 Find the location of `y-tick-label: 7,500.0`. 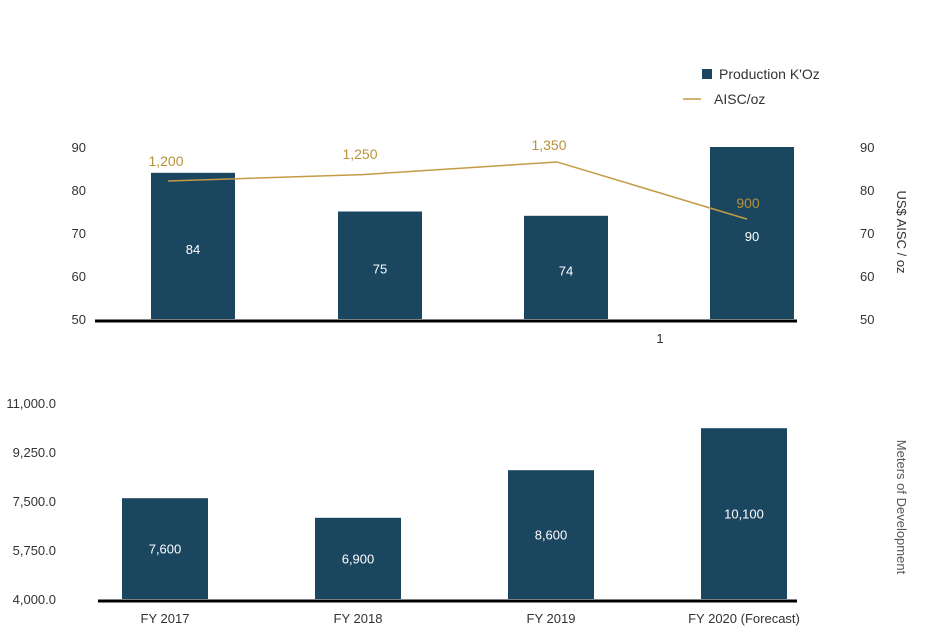

y-tick-label: 7,500.0 is located at coordinates (34, 501).